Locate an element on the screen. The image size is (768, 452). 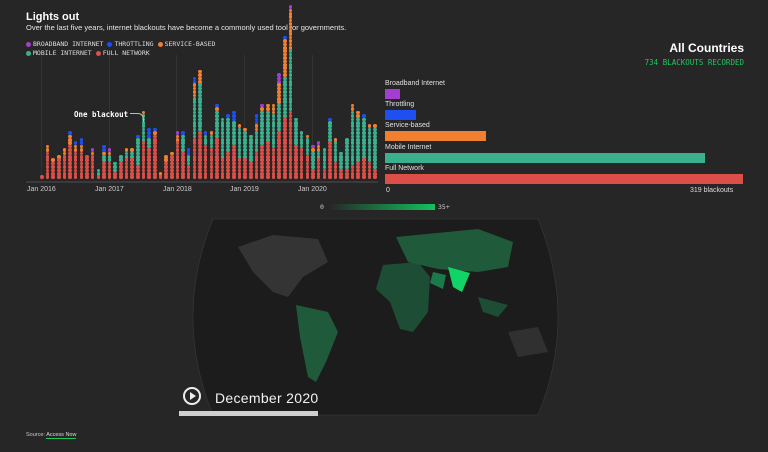
timeline-progress-bar is located at coordinates (248, 413).